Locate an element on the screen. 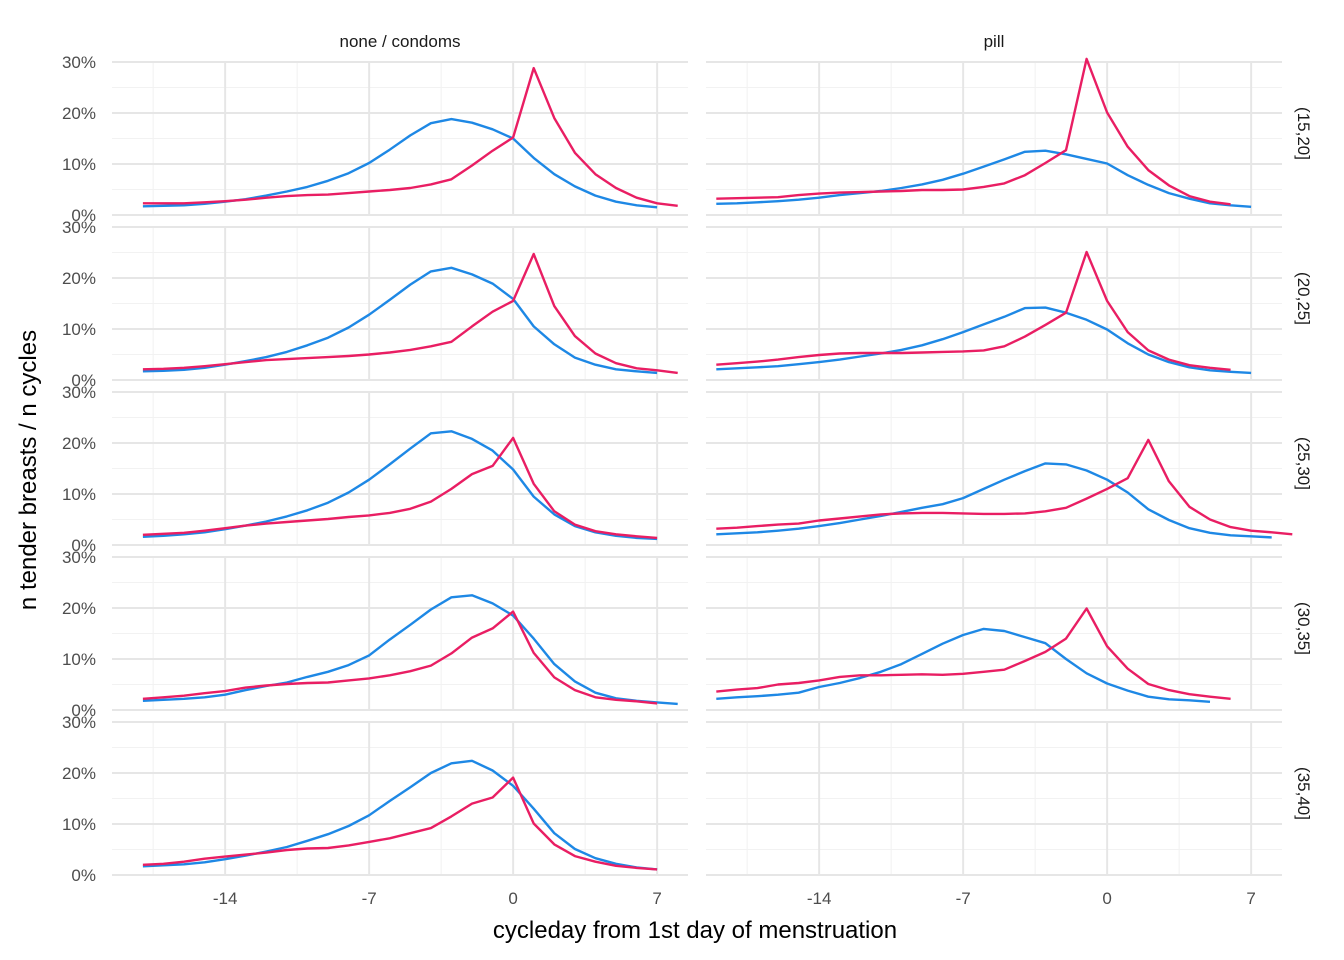 The width and height of the screenshot is (1344, 960). series-group-15-20-pill is located at coordinates (984, 132).